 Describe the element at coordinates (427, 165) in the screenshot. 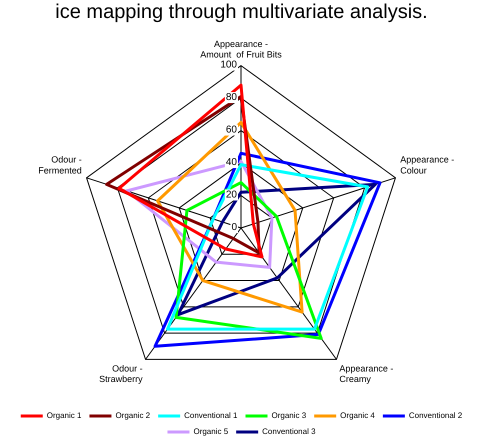

I see `spoke-label: Appearance - Colour` at that location.